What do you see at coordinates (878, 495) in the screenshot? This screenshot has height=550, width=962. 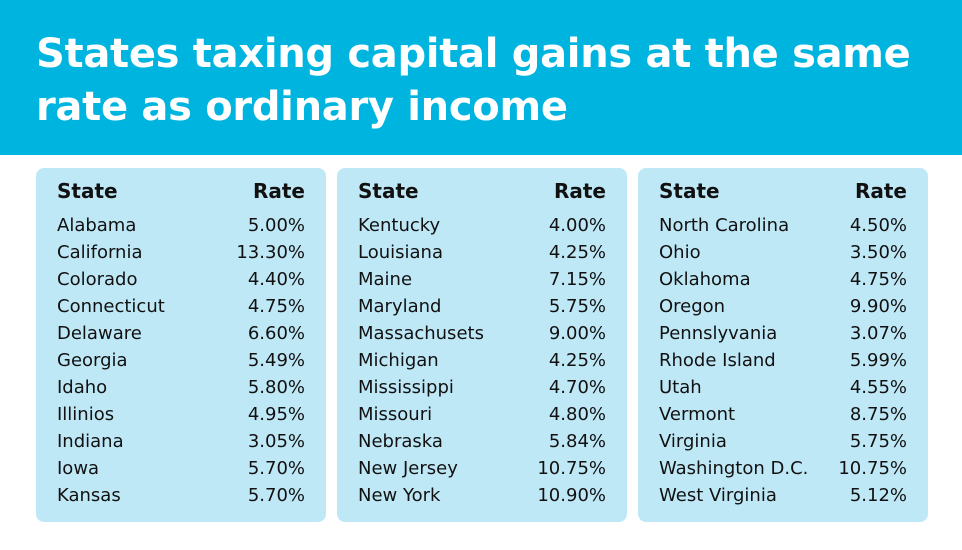 I see `tax-rate: 5.12%` at bounding box center [878, 495].